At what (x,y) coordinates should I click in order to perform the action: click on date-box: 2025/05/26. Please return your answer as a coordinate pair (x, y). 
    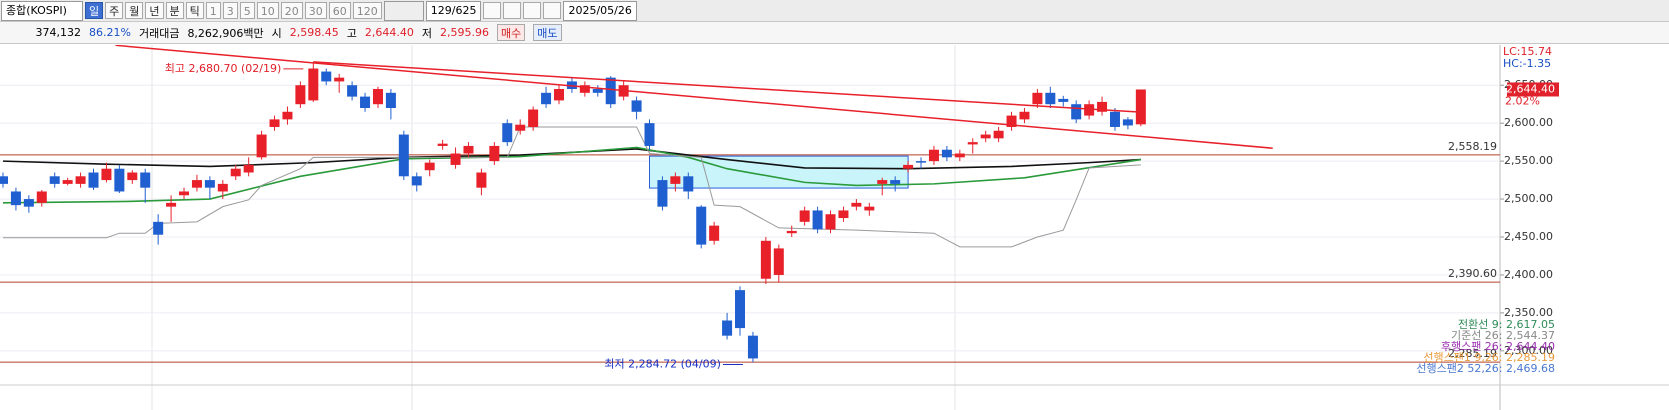
    Looking at the image, I should click on (600, 10).